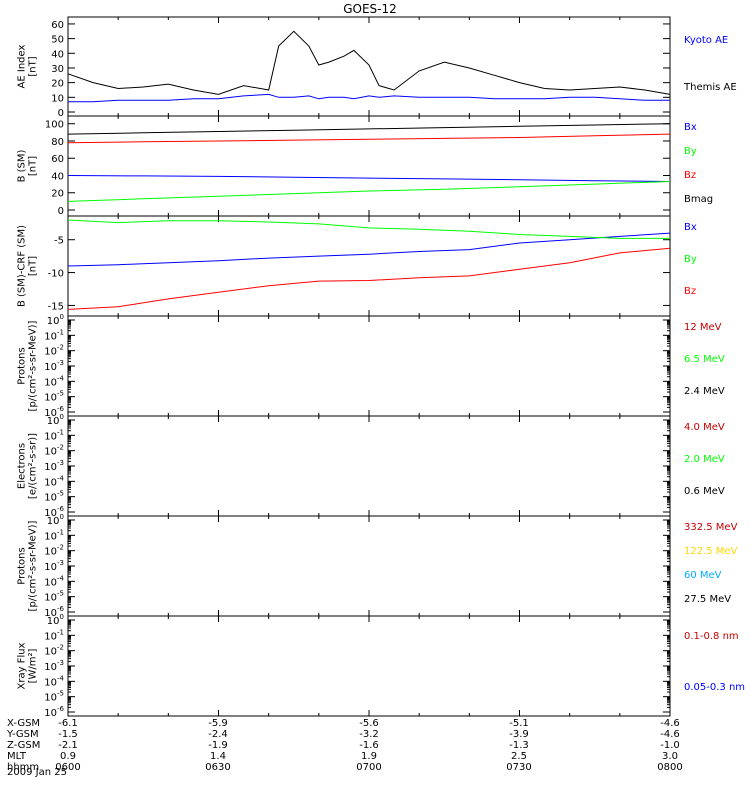 Image resolution: width=750 pixels, height=800 pixels. I want to click on y-tick-label: 60, so click(57, 159).